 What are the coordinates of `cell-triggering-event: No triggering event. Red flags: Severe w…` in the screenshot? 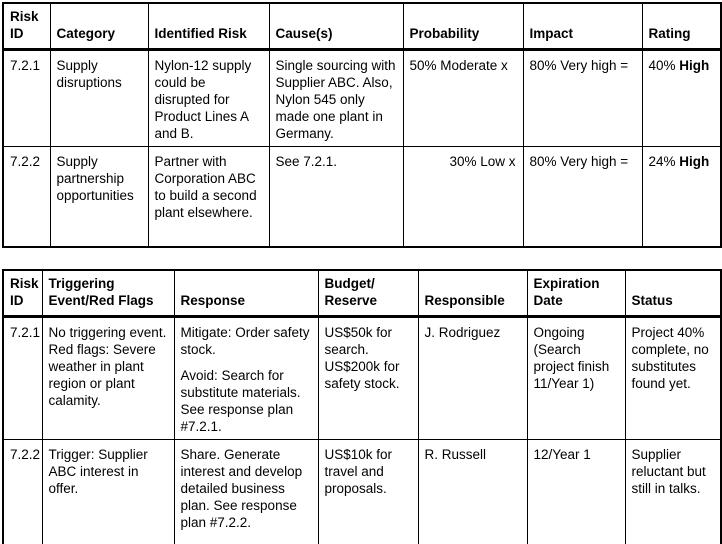 It's located at (108, 377).